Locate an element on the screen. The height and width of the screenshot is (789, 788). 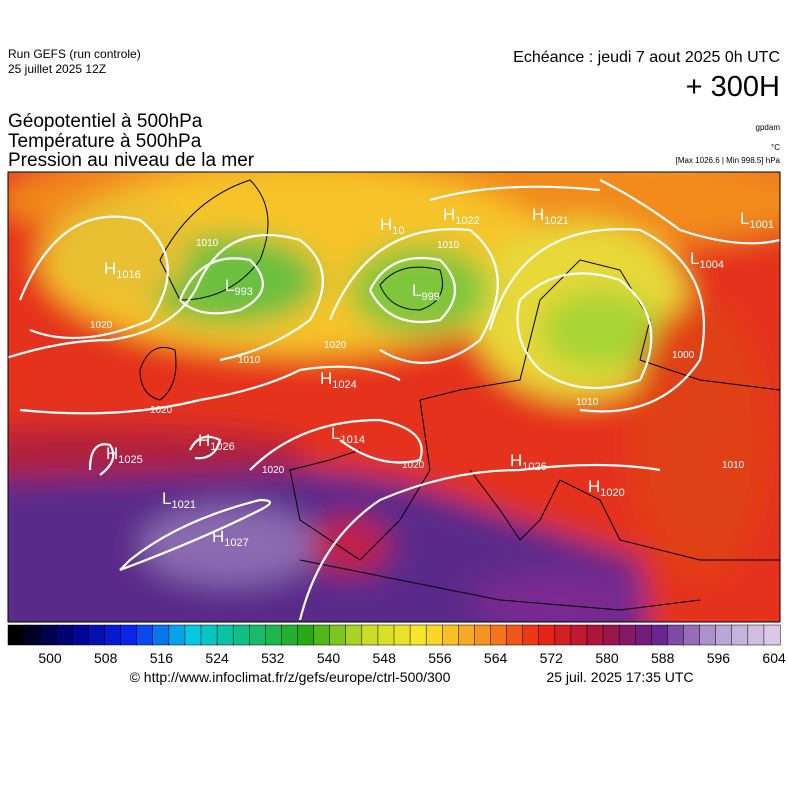
colorbar-label: 508 is located at coordinates (106, 658).